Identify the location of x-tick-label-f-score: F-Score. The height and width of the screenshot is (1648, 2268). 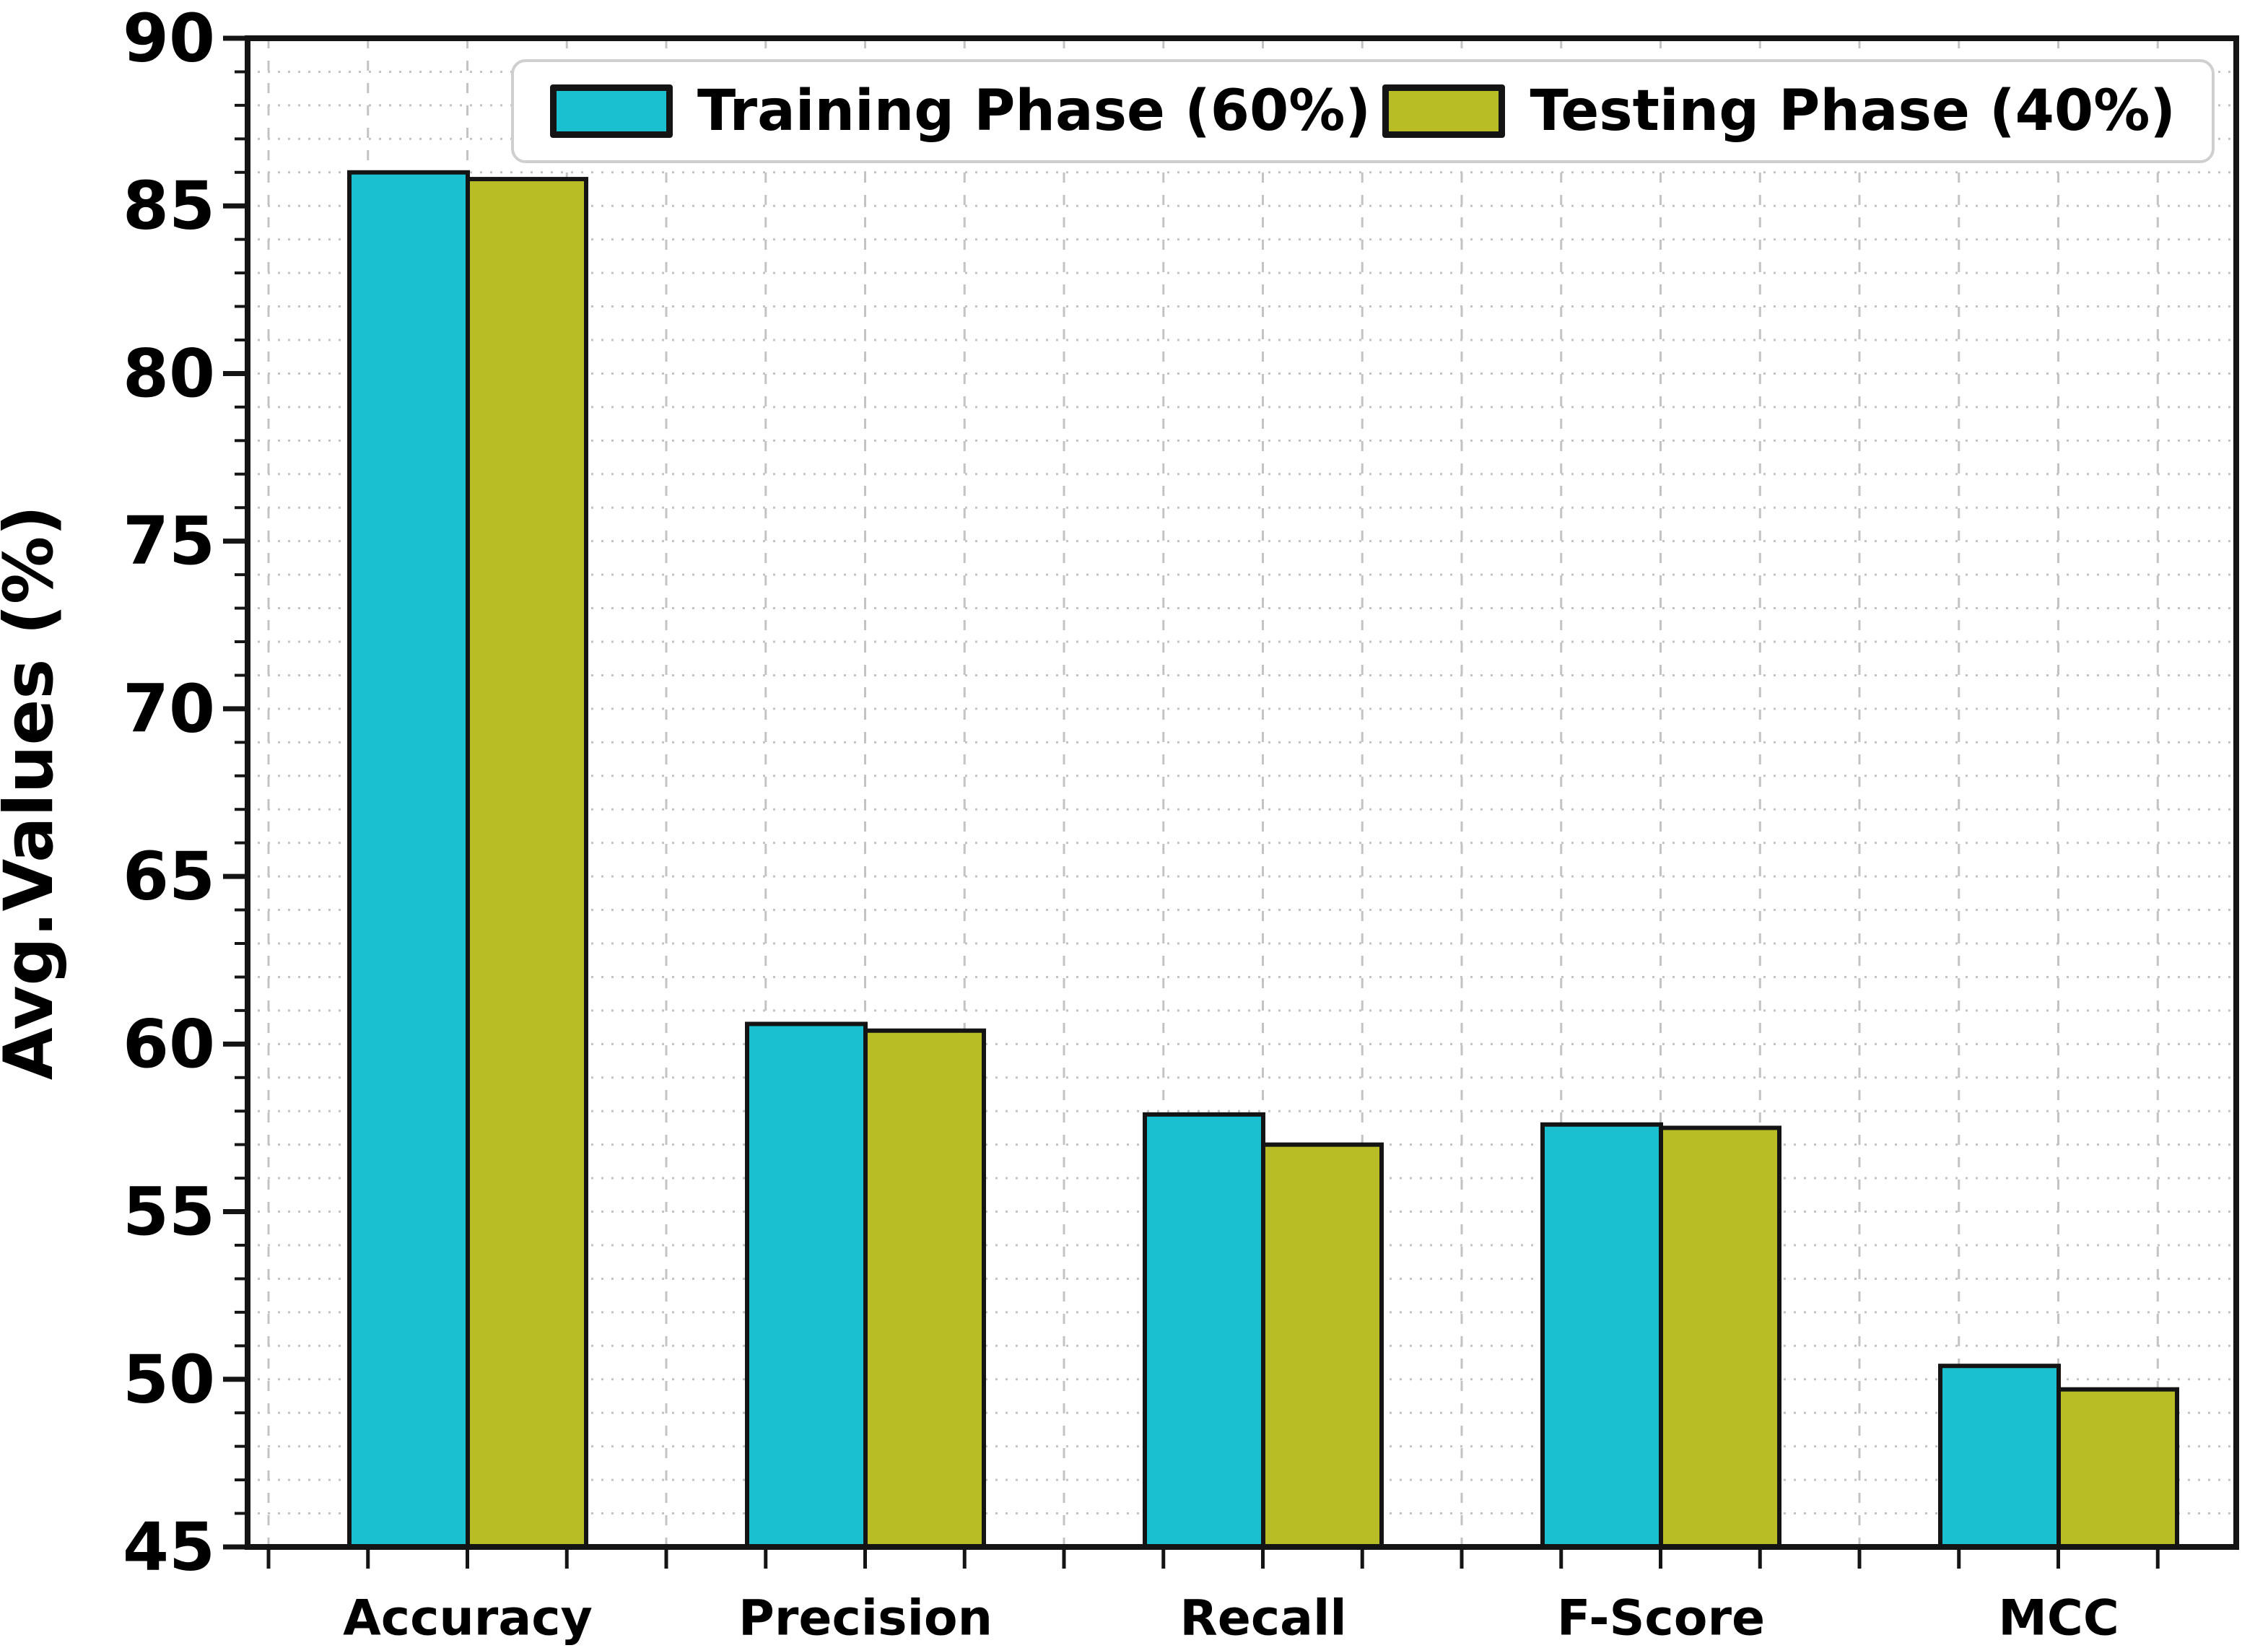
(1661, 1618).